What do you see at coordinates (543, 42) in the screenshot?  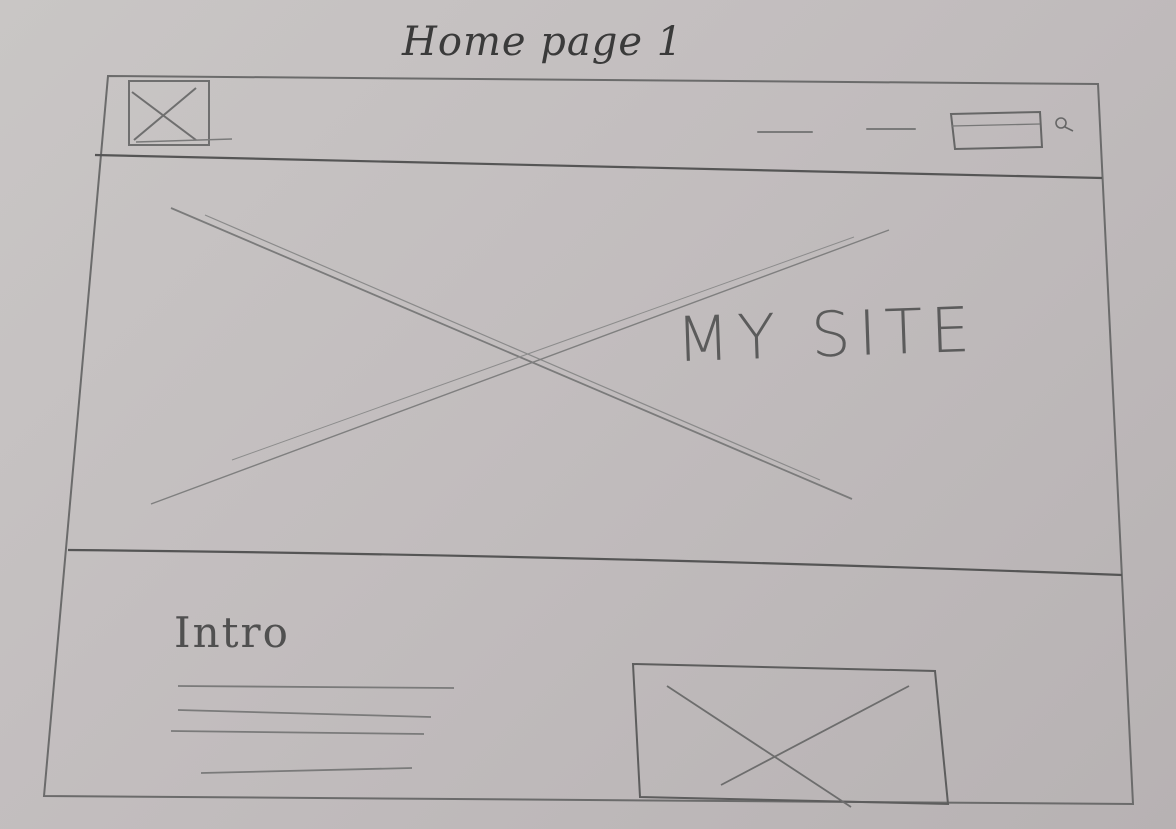 I see `page-title: Home page 1` at bounding box center [543, 42].